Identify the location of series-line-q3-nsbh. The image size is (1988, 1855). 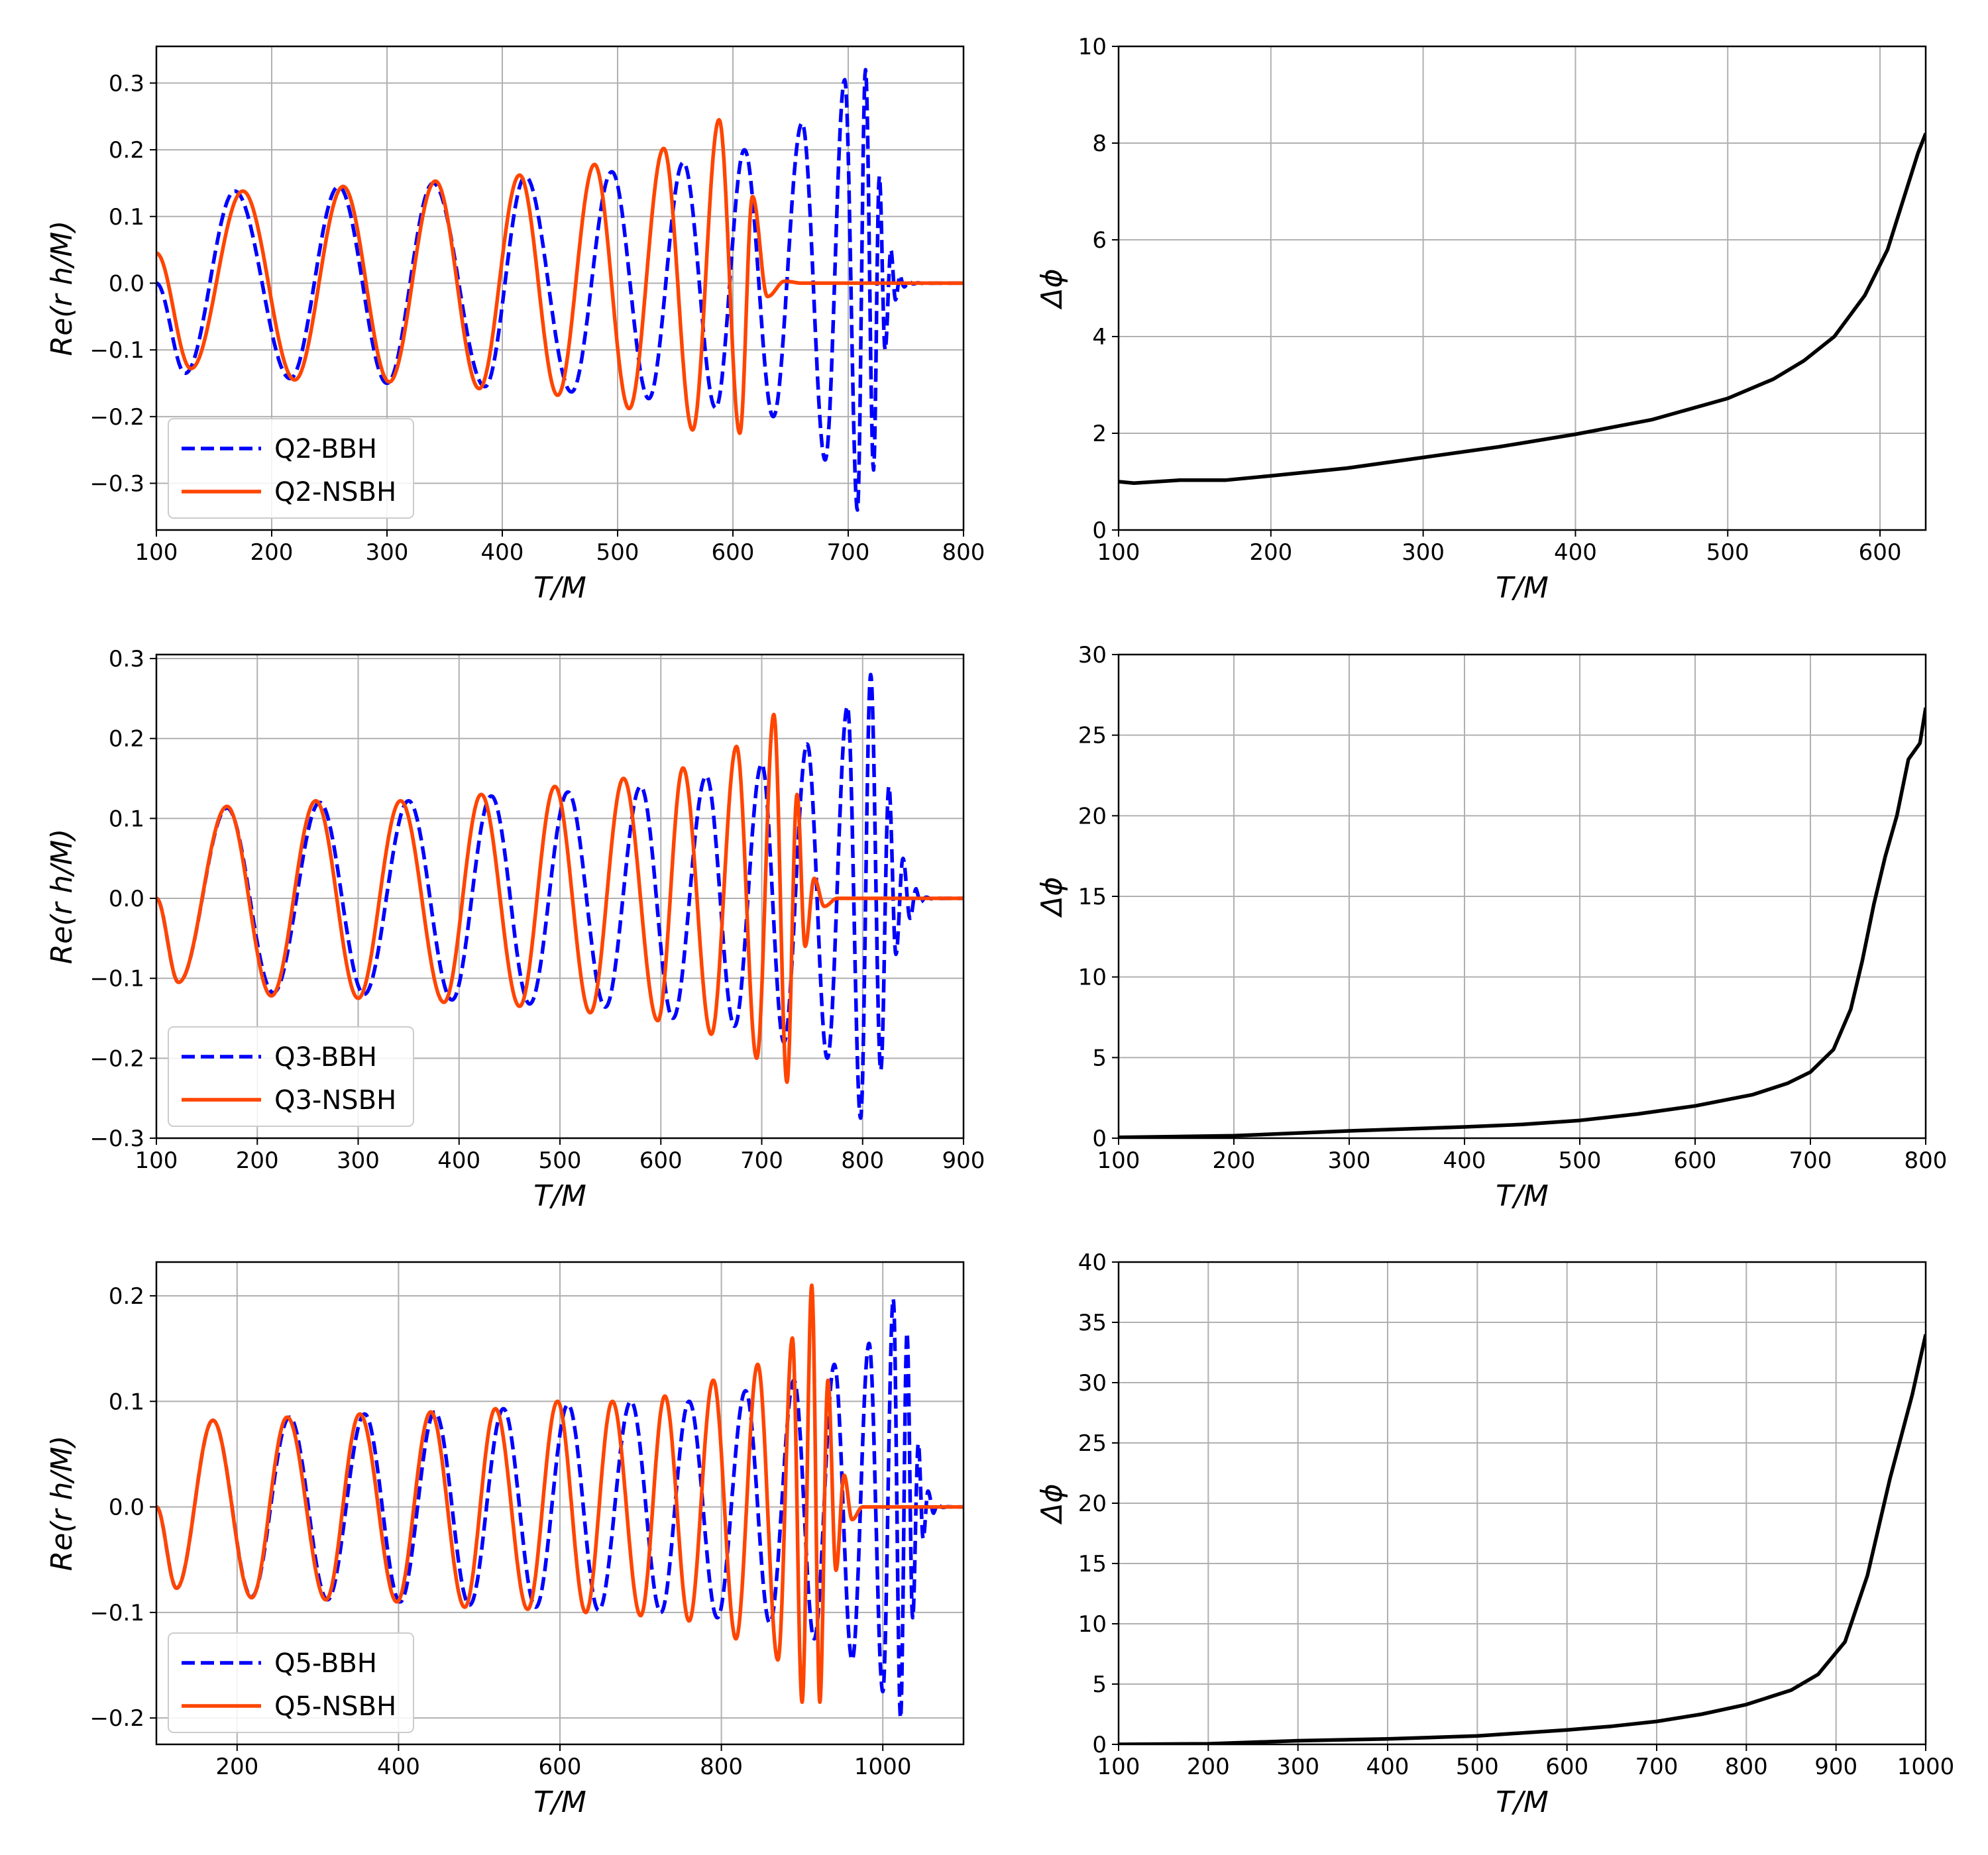
(560, 898).